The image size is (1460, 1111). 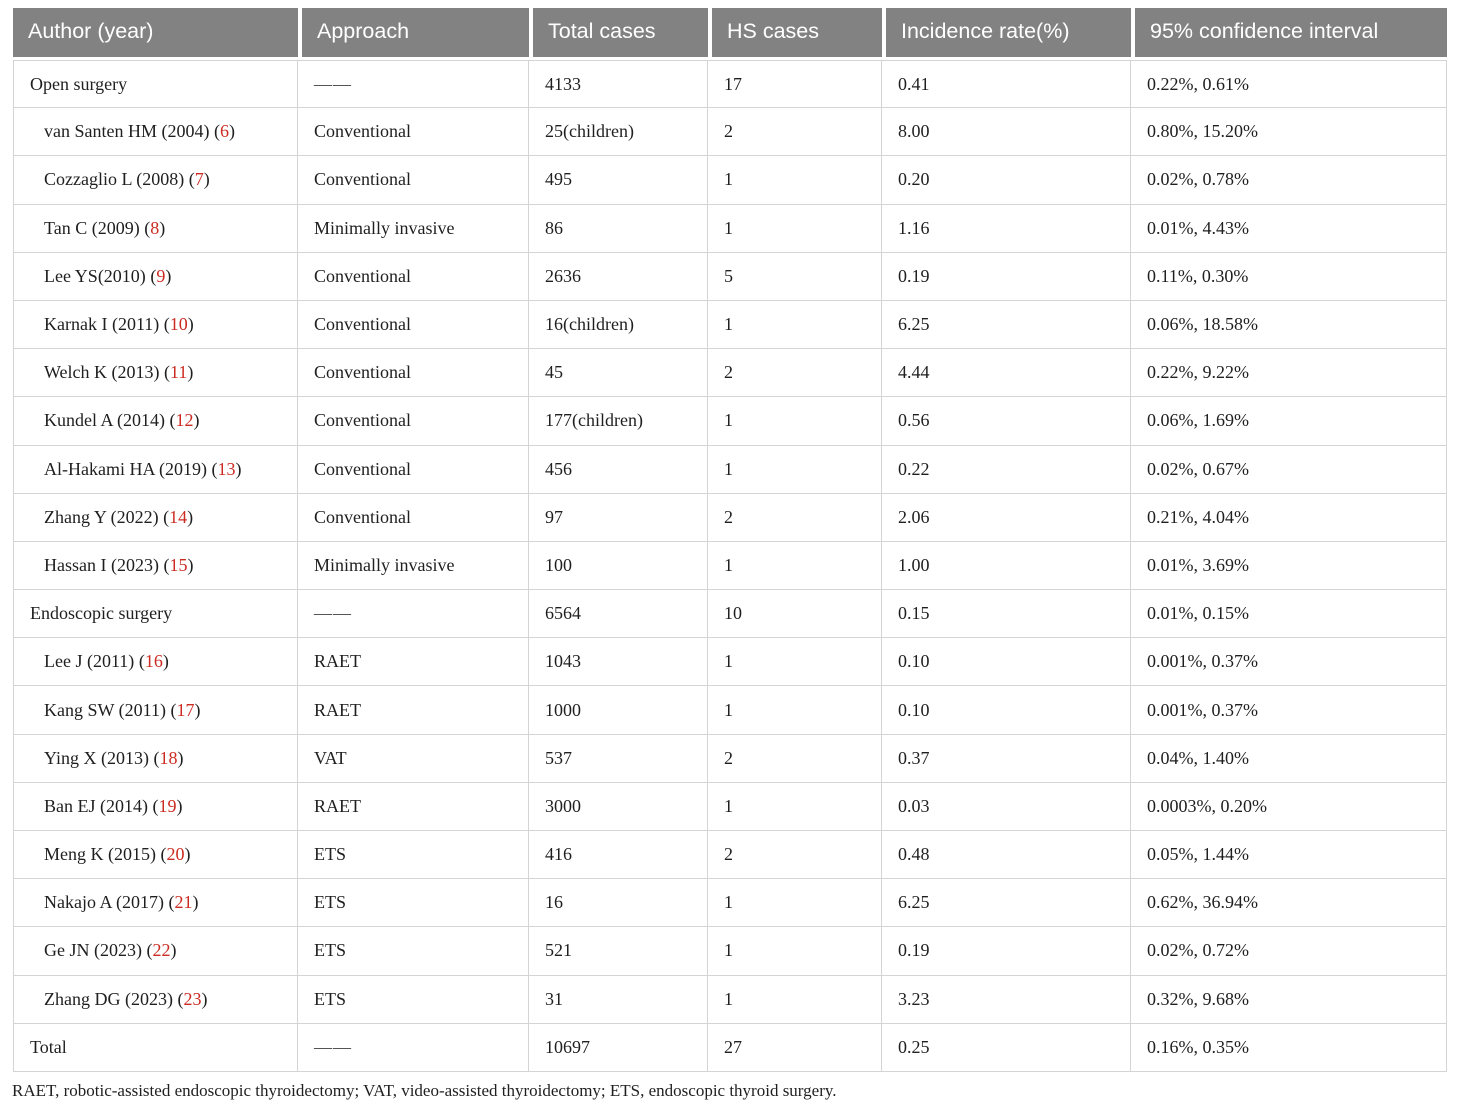 What do you see at coordinates (1006, 614) in the screenshot?
I see `cell-incidence-rate: 0.15` at bounding box center [1006, 614].